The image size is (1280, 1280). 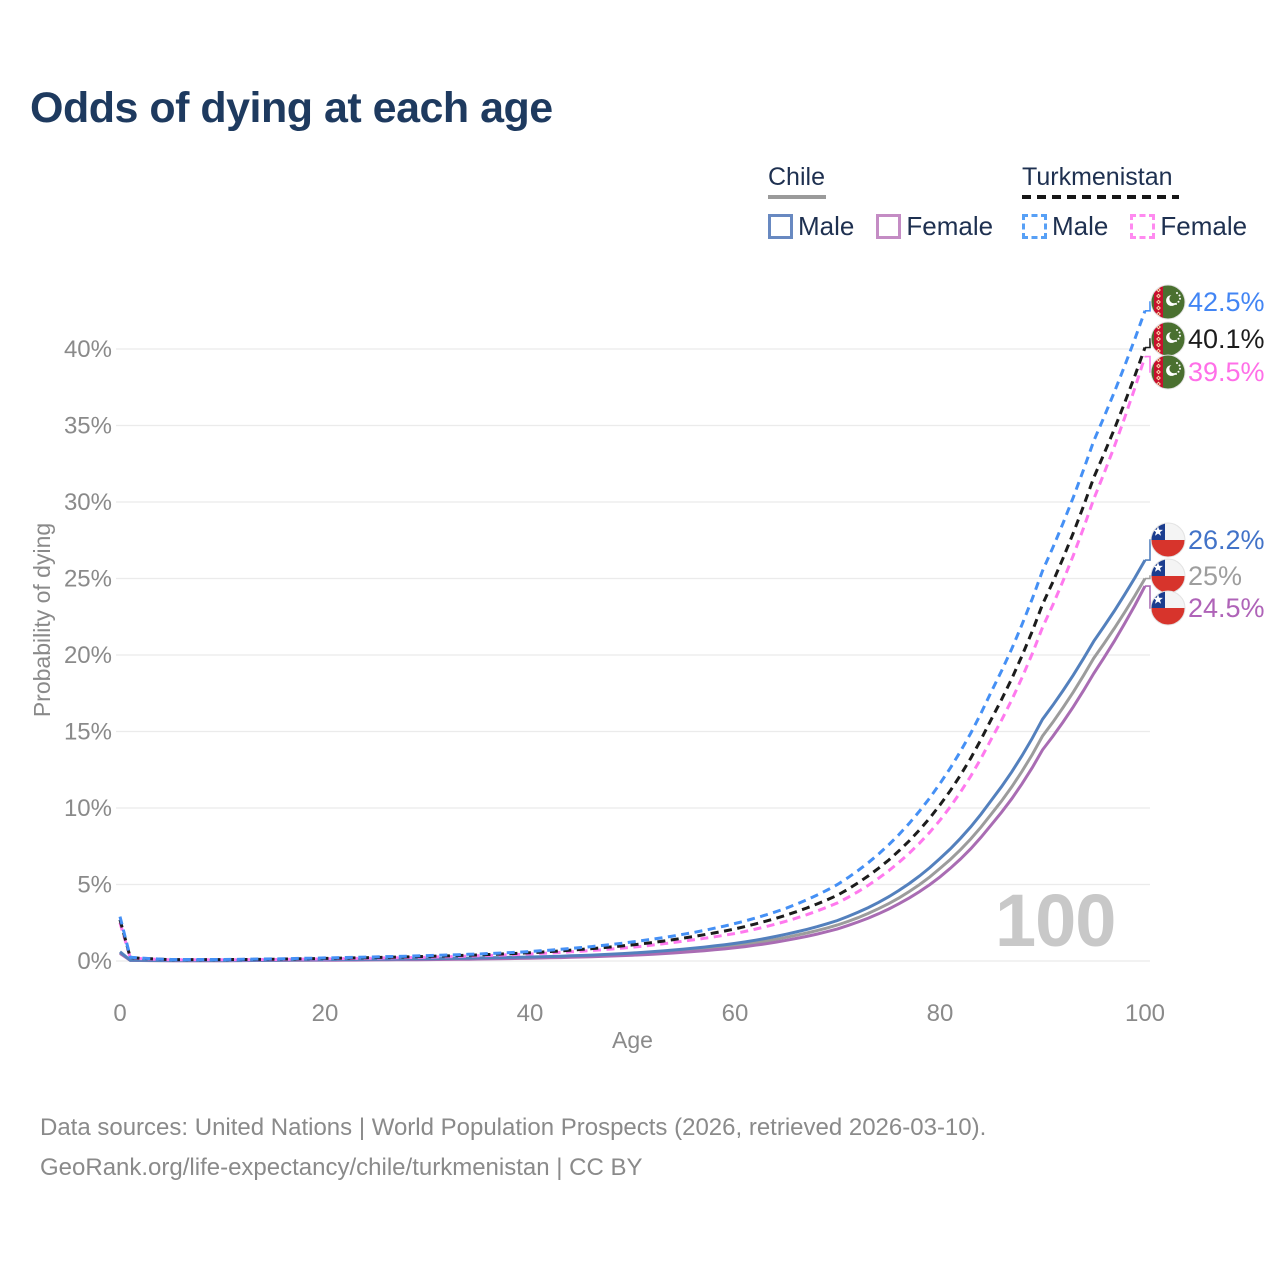 I want to click on end-value-label-tm_male: 42.5%, so click(x=1226, y=302).